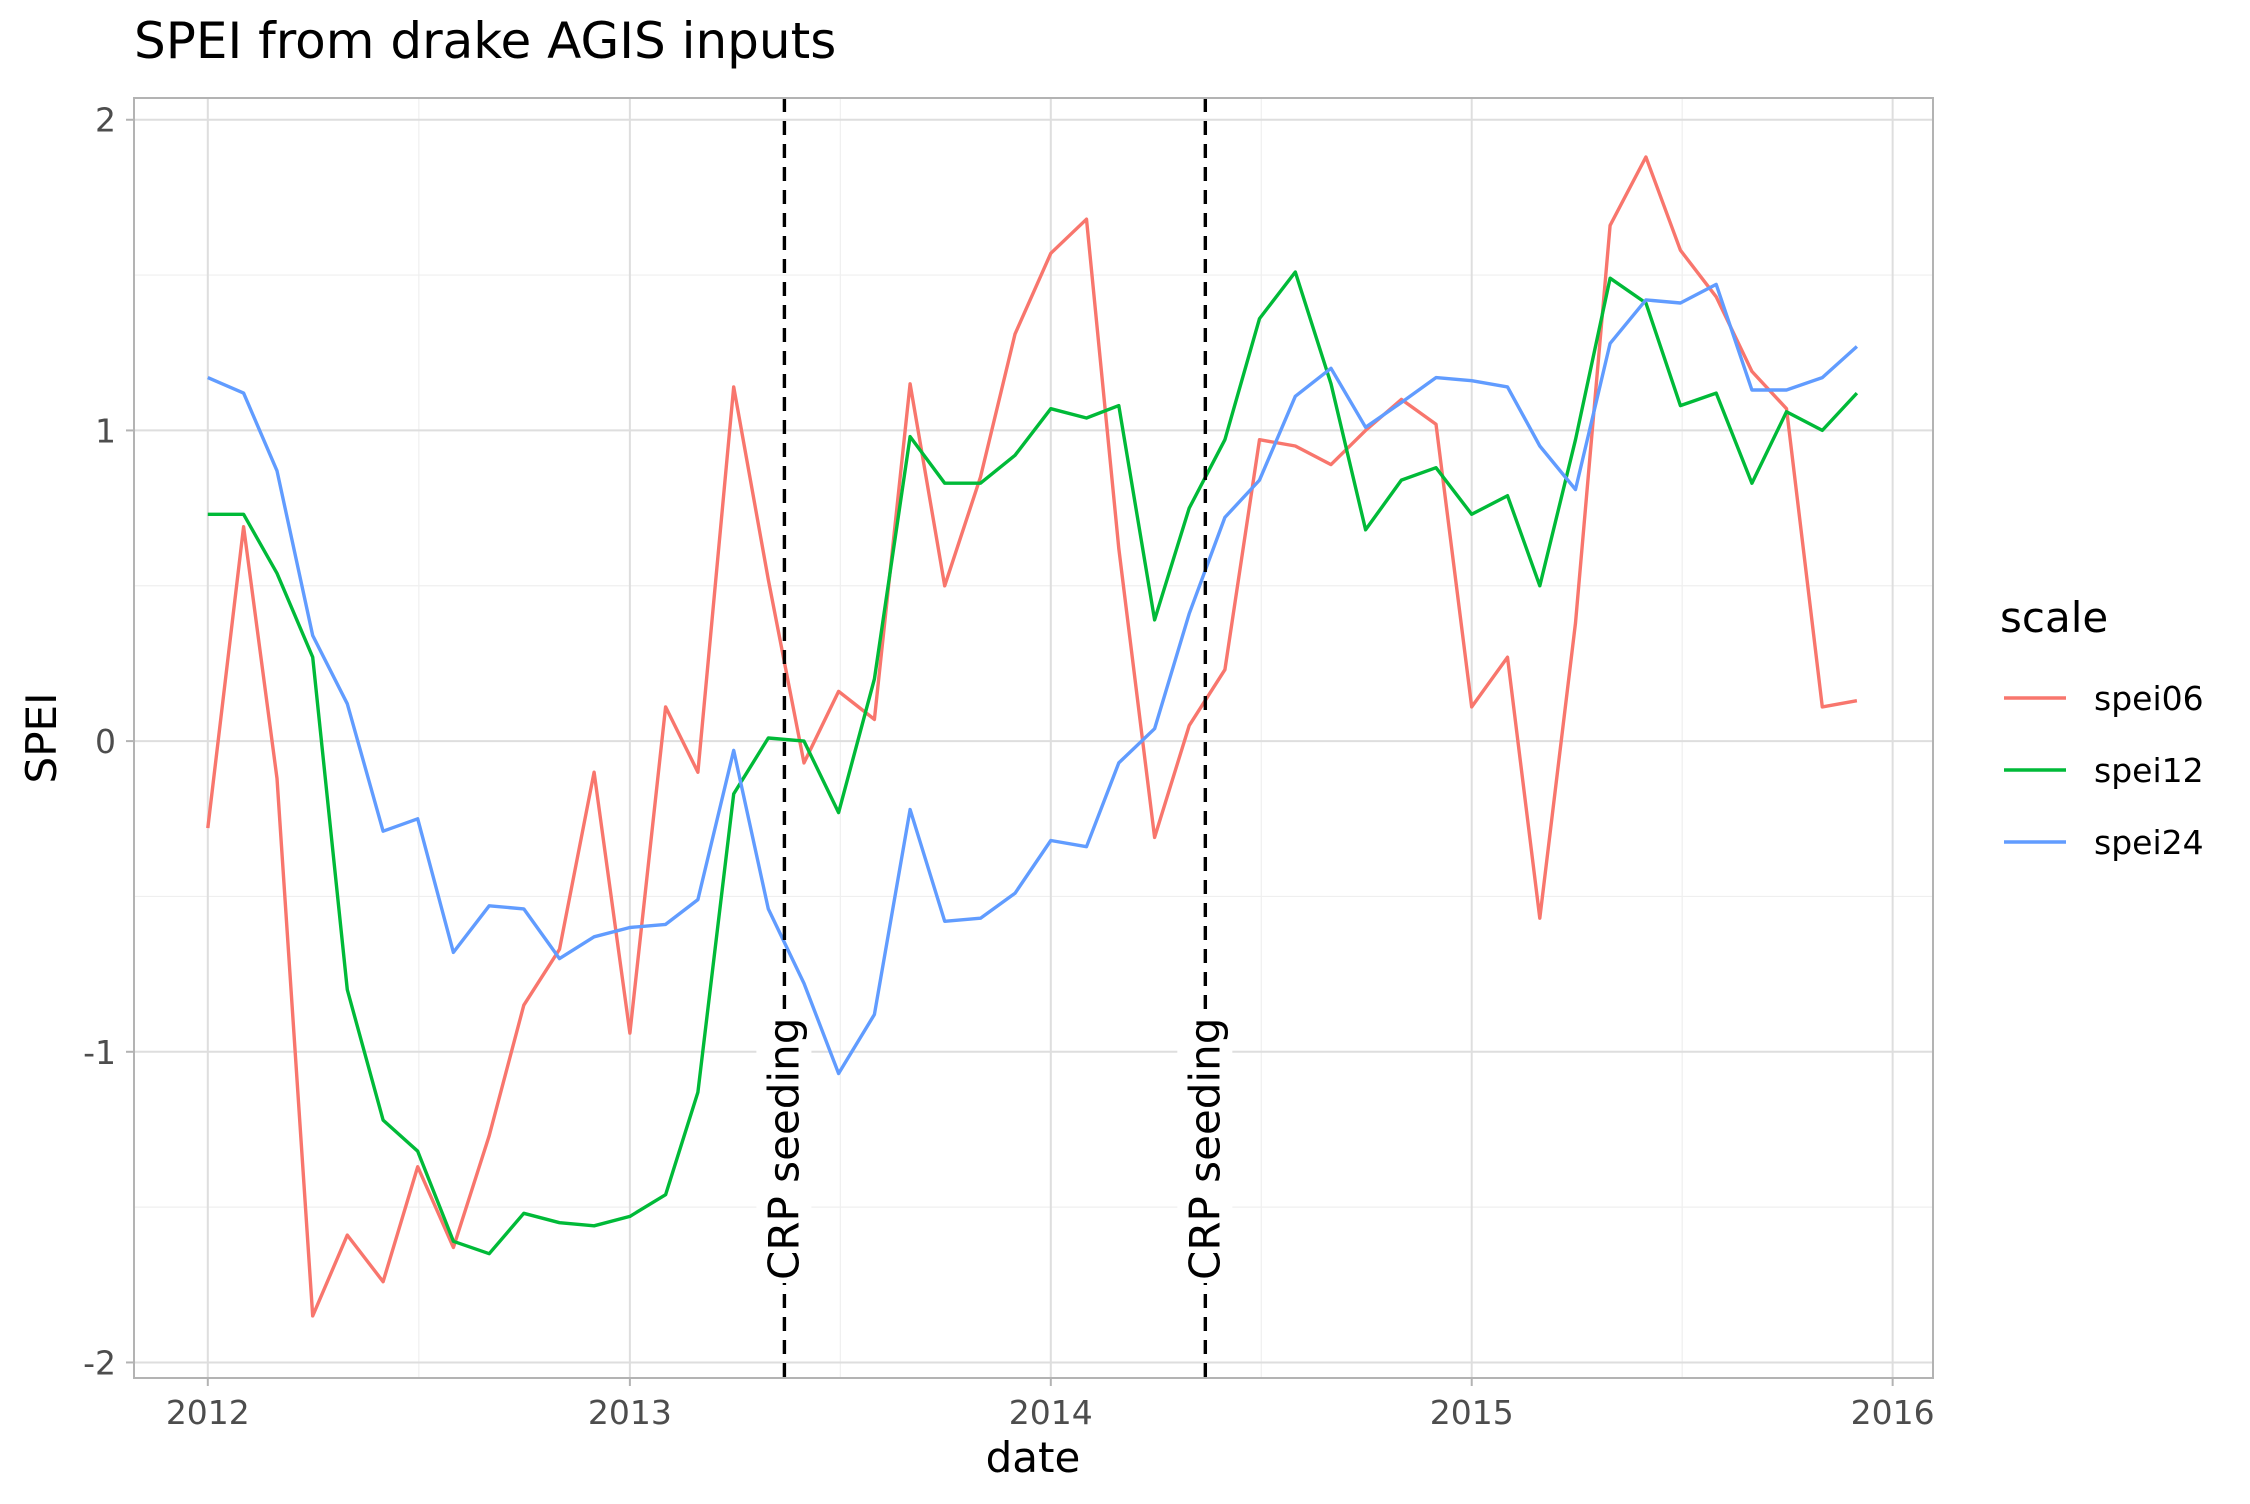 Image resolution: width=2250 pixels, height=1504 pixels. I want to click on y-axis-ticks: -2 -1 0 1 2, so click(108, 741).